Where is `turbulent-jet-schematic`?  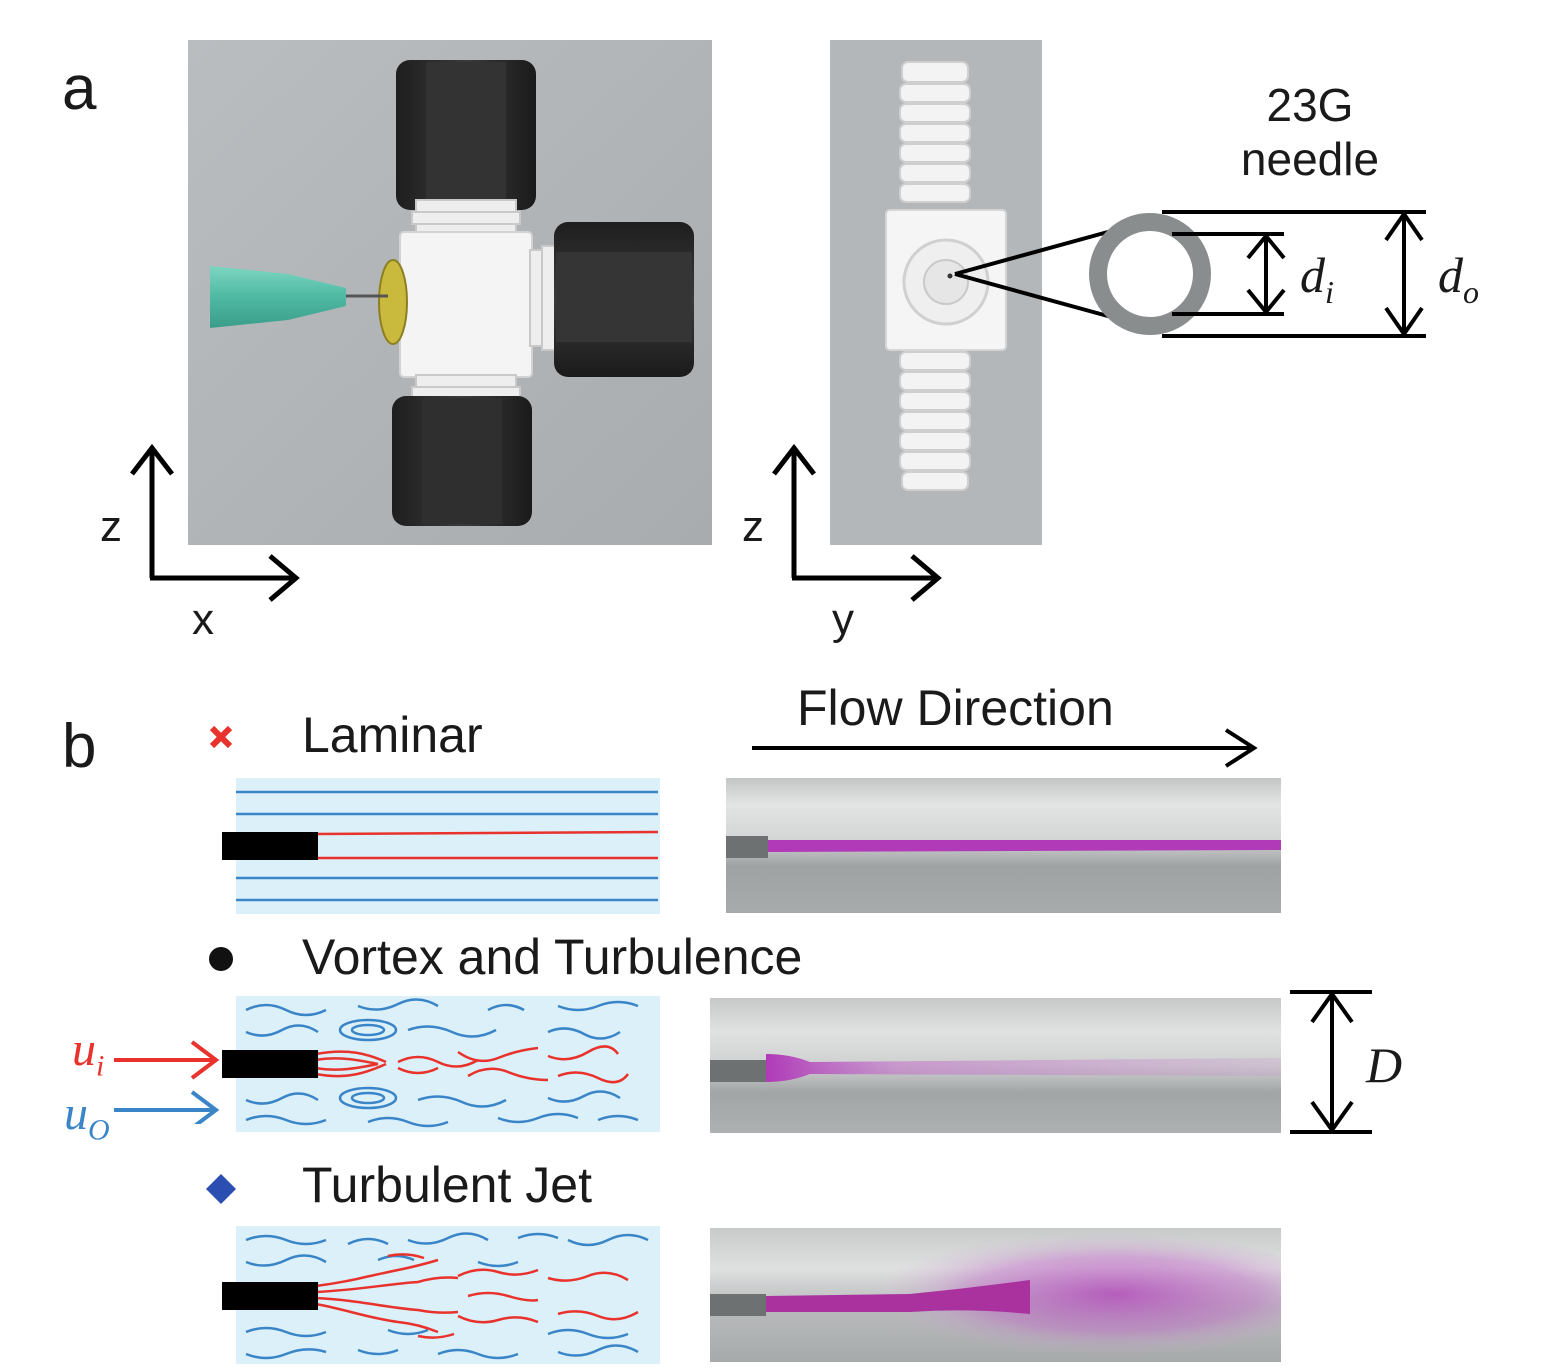
turbulent-jet-schematic is located at coordinates (441, 1295).